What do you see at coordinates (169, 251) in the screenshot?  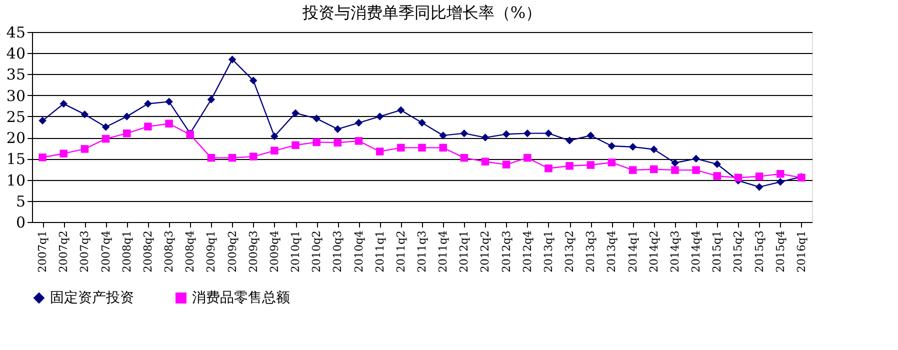 I see `x-tick-label: 2008q3` at bounding box center [169, 251].